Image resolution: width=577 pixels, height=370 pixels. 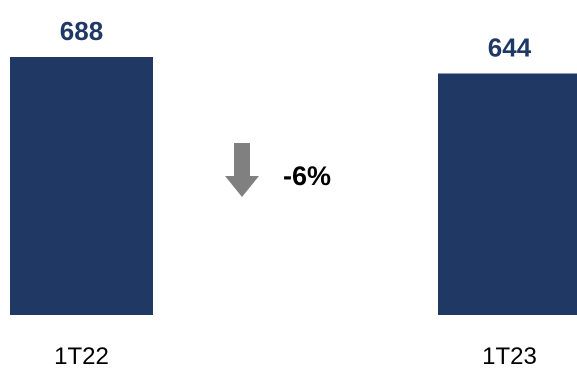 I want to click on bar-value-label: 644, so click(x=510, y=48).